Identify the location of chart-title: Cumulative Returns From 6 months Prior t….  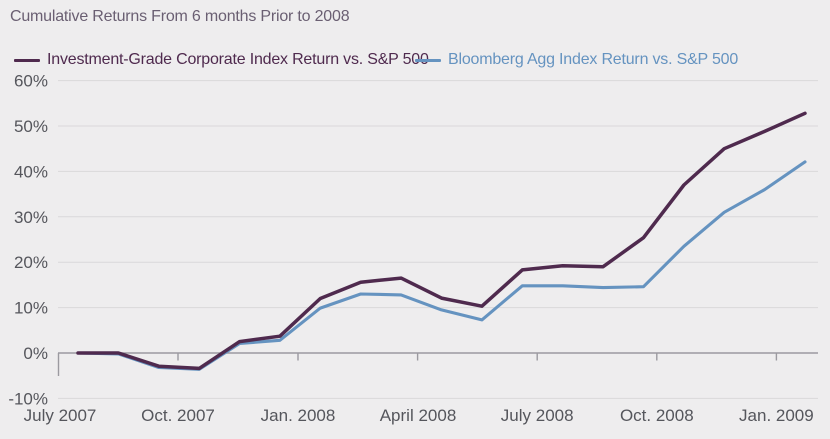
(180, 16).